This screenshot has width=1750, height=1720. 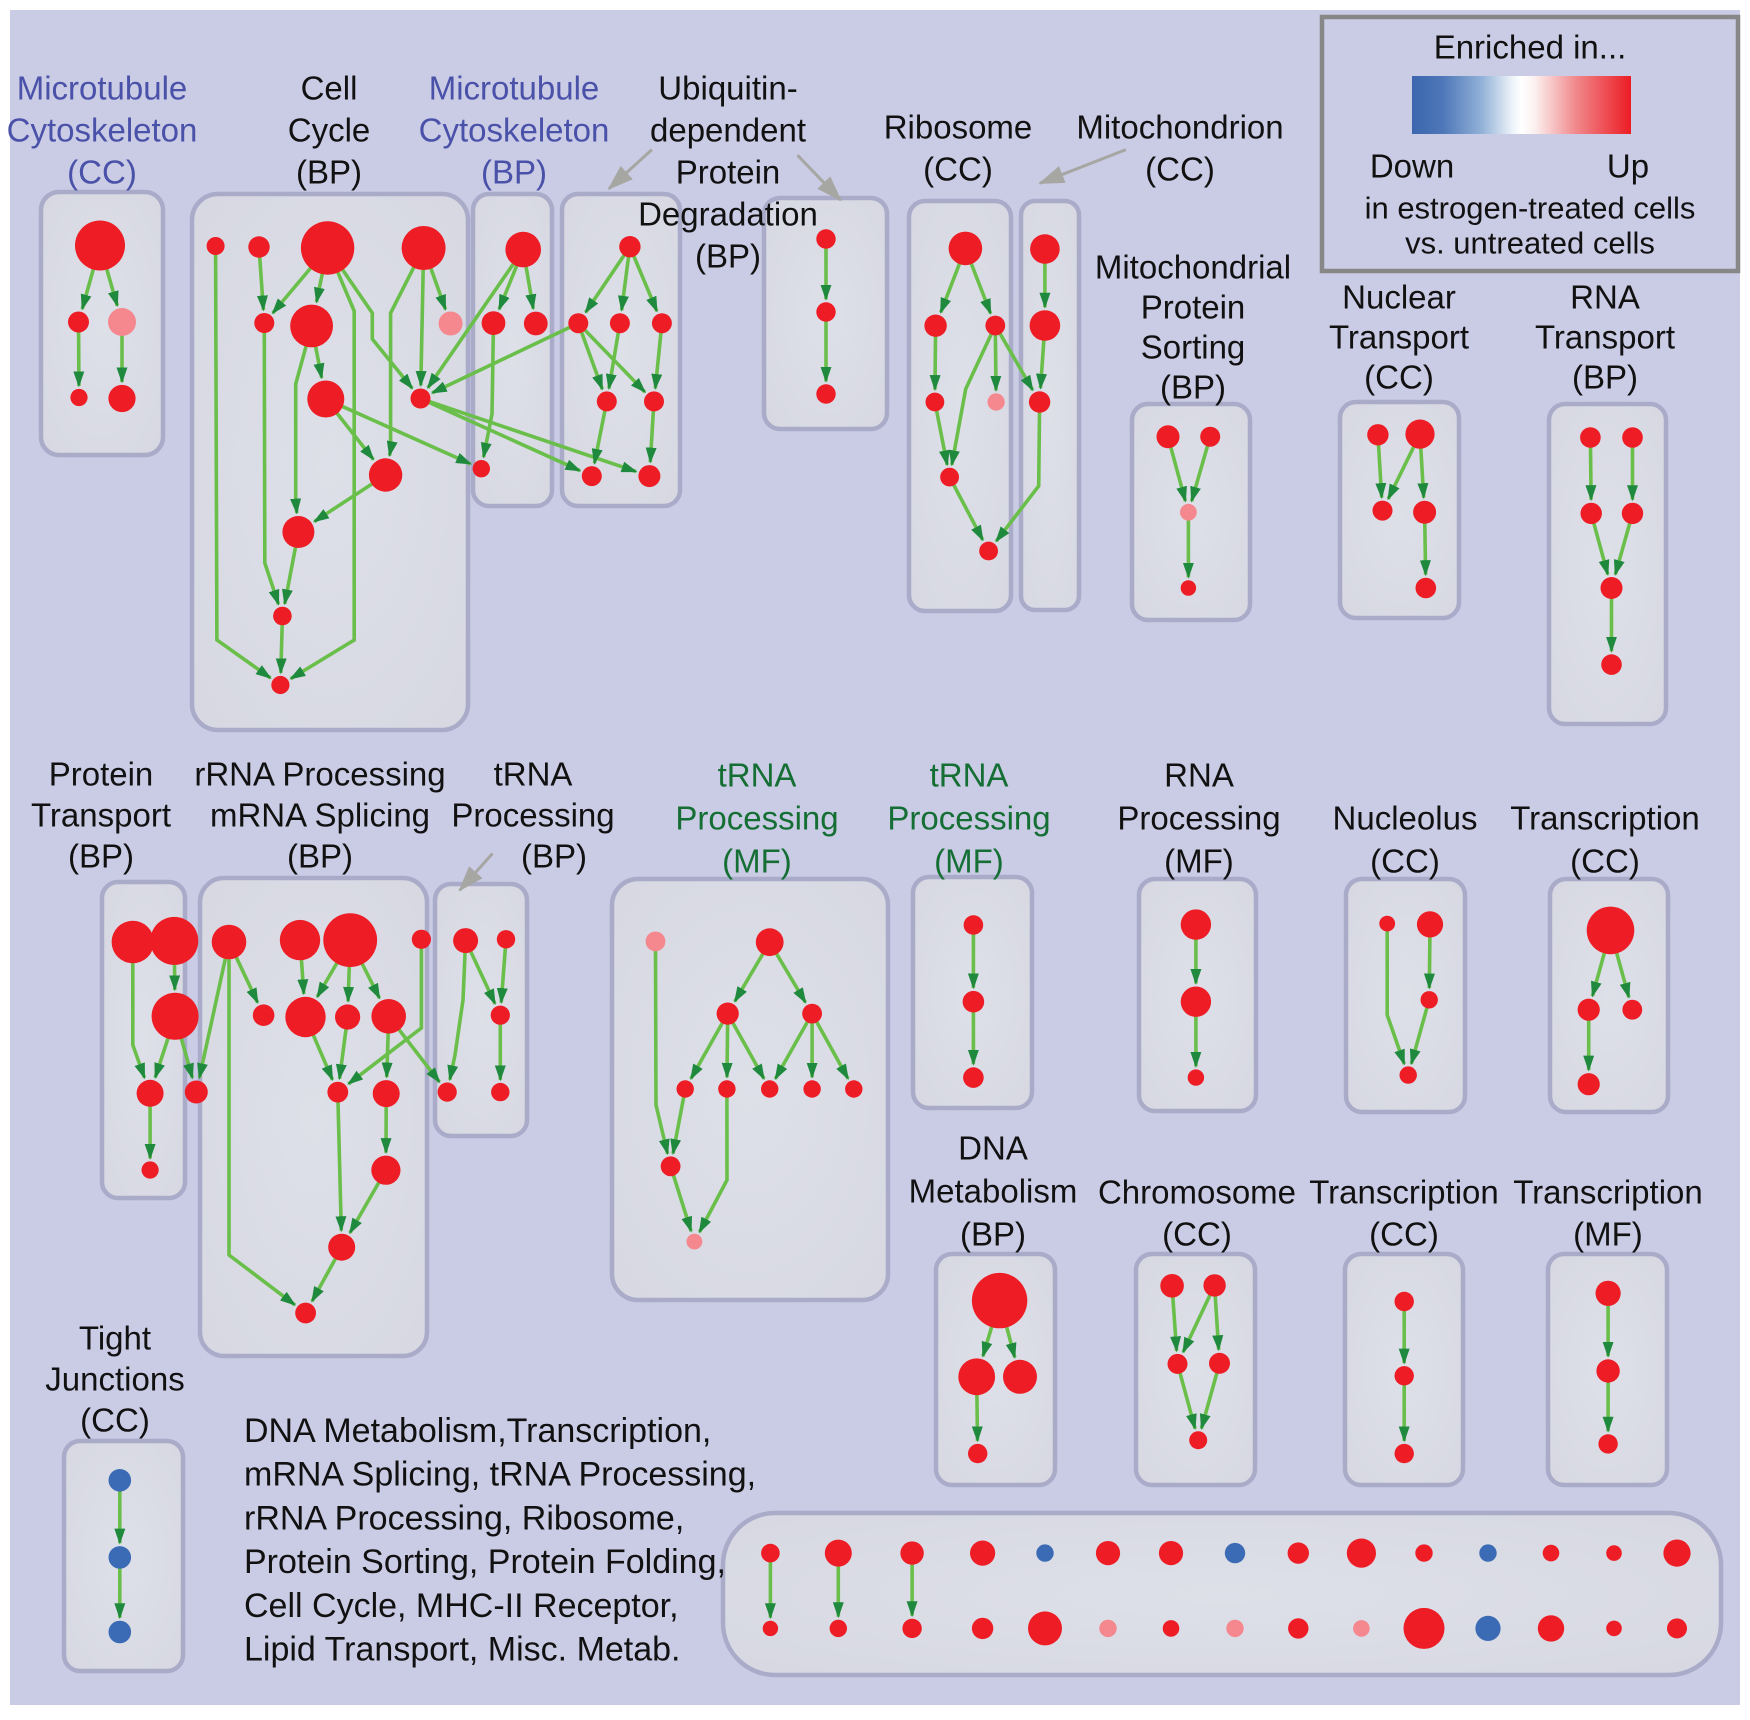 I want to click on svg-text: Degradation, so click(x=728, y=214).